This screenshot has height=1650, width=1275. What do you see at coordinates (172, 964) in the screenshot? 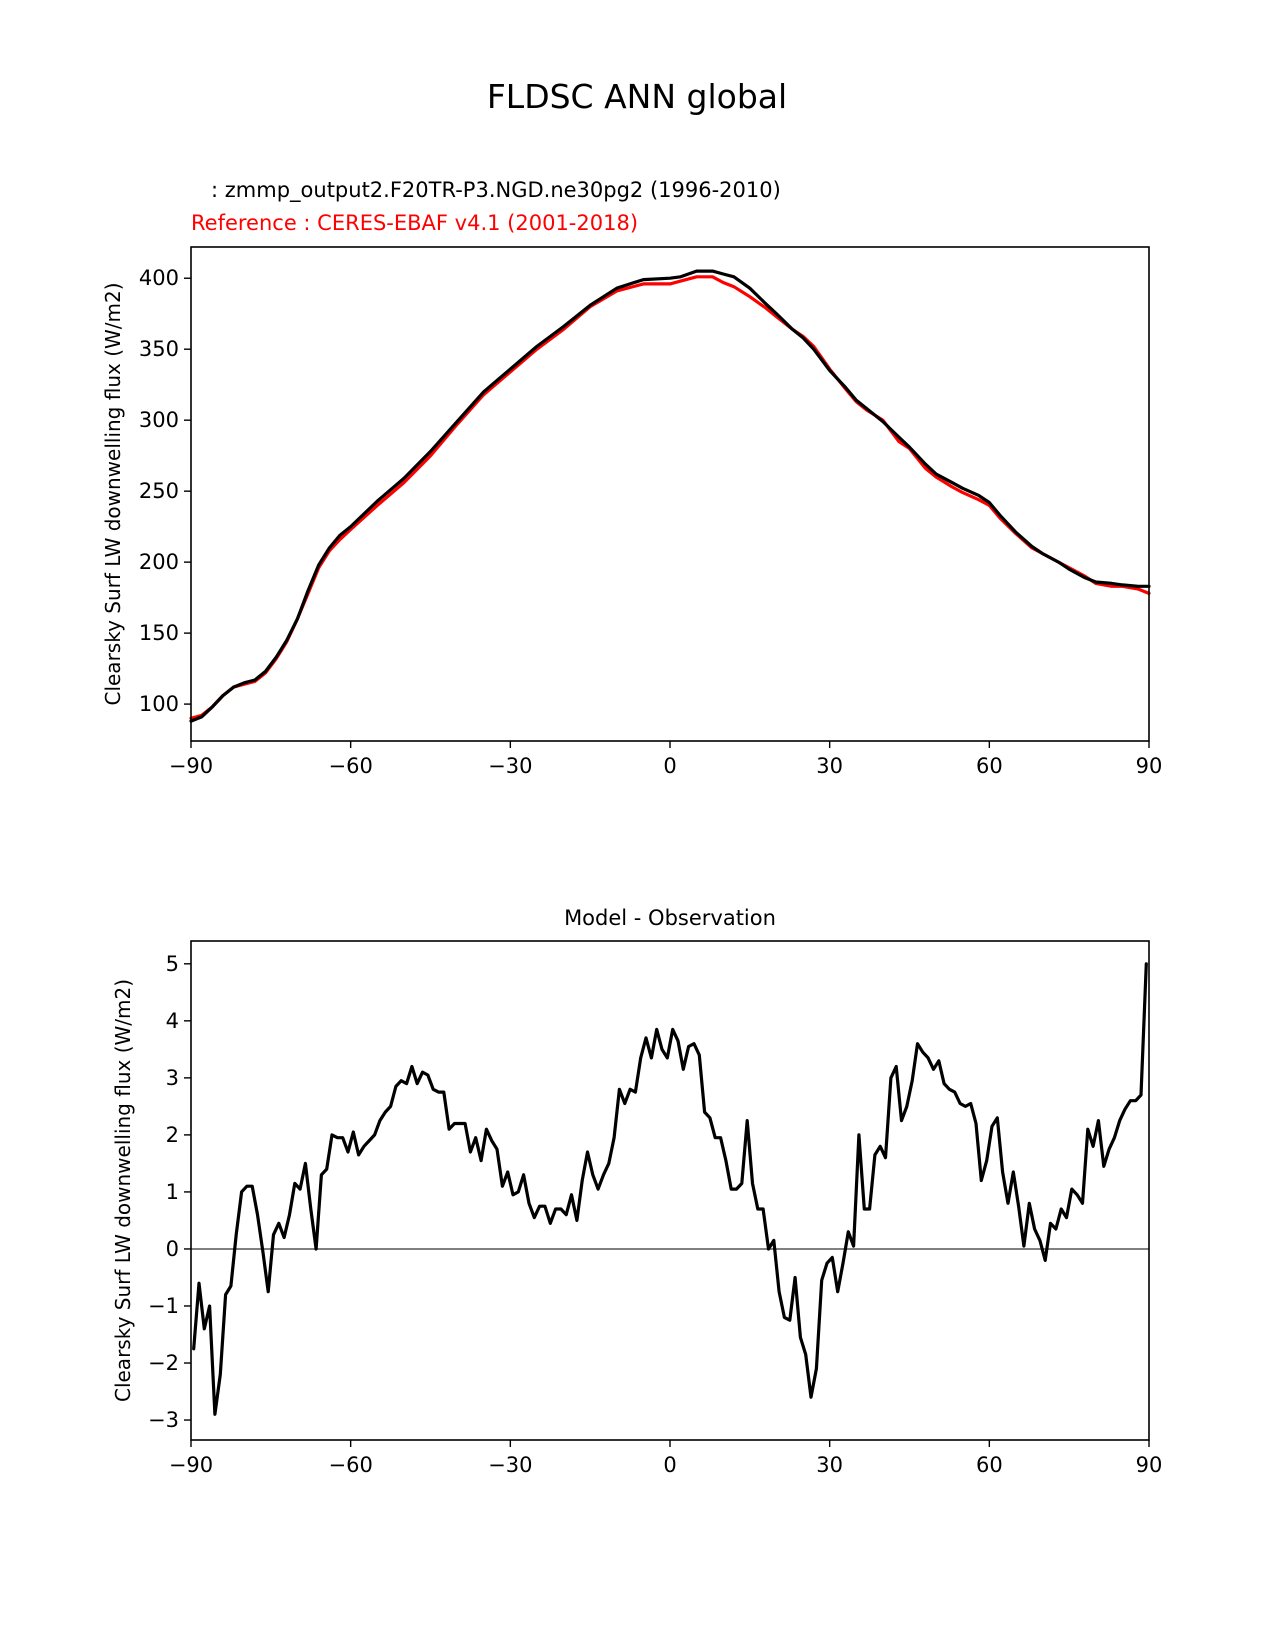
I see `bottom-y-tick-label: 5` at bounding box center [172, 964].